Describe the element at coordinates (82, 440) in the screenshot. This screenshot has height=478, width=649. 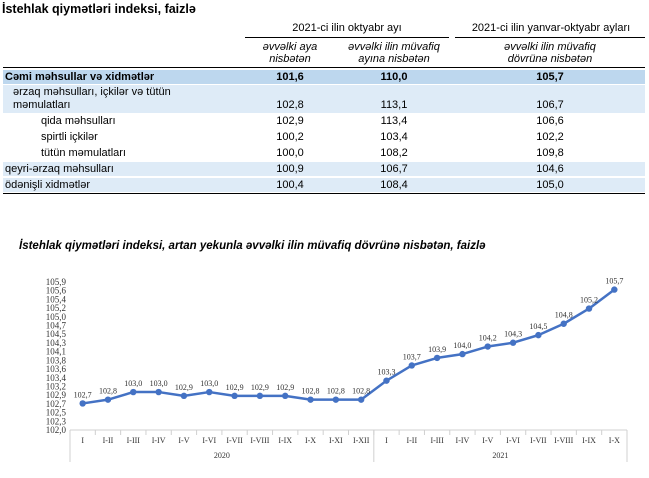
I see `x-tick-label: I` at that location.